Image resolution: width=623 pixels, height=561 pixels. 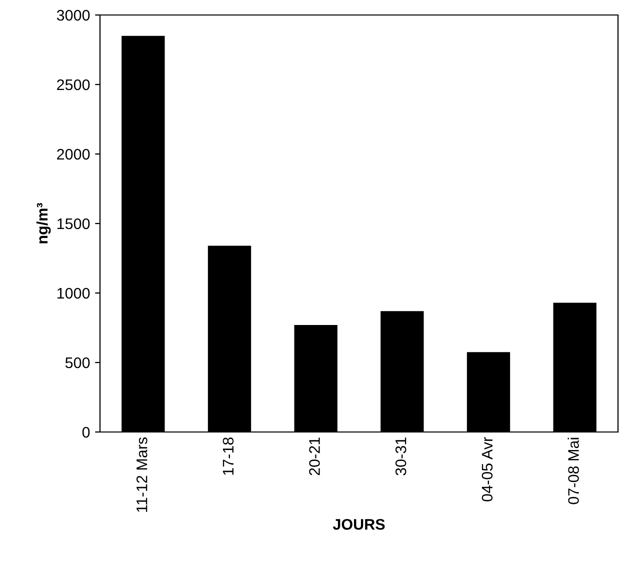 What do you see at coordinates (142, 474) in the screenshot?
I see `x-tick-label: 11-12 Mars` at bounding box center [142, 474].